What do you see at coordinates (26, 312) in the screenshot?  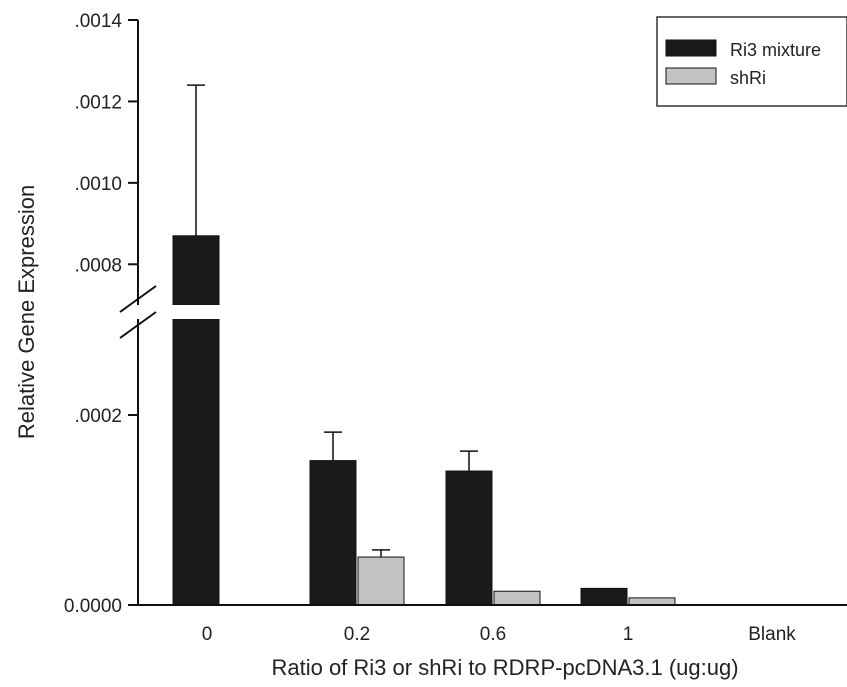 I see `y-axis-title: Relative Gene Expression` at bounding box center [26, 312].